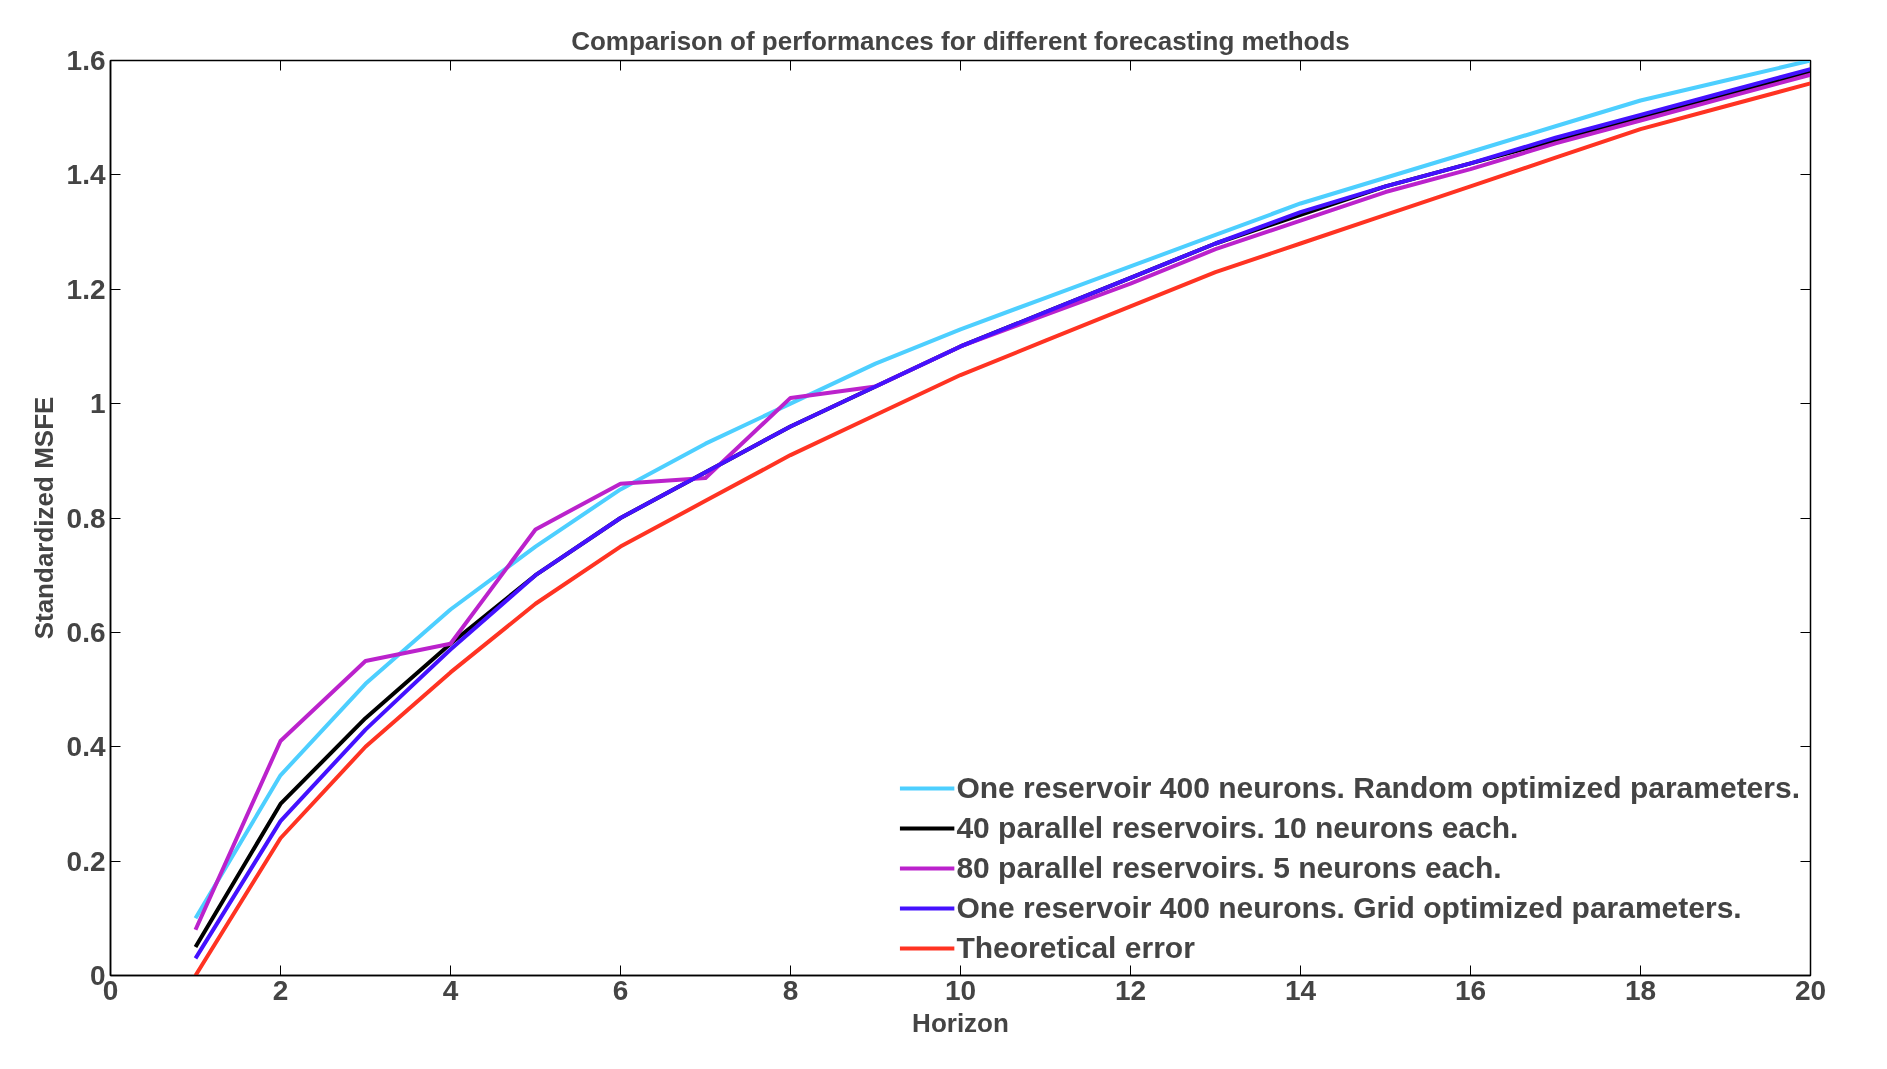 This screenshot has height=1069, width=1887. I want to click on y-tick-label: 1.4, so click(86, 175).